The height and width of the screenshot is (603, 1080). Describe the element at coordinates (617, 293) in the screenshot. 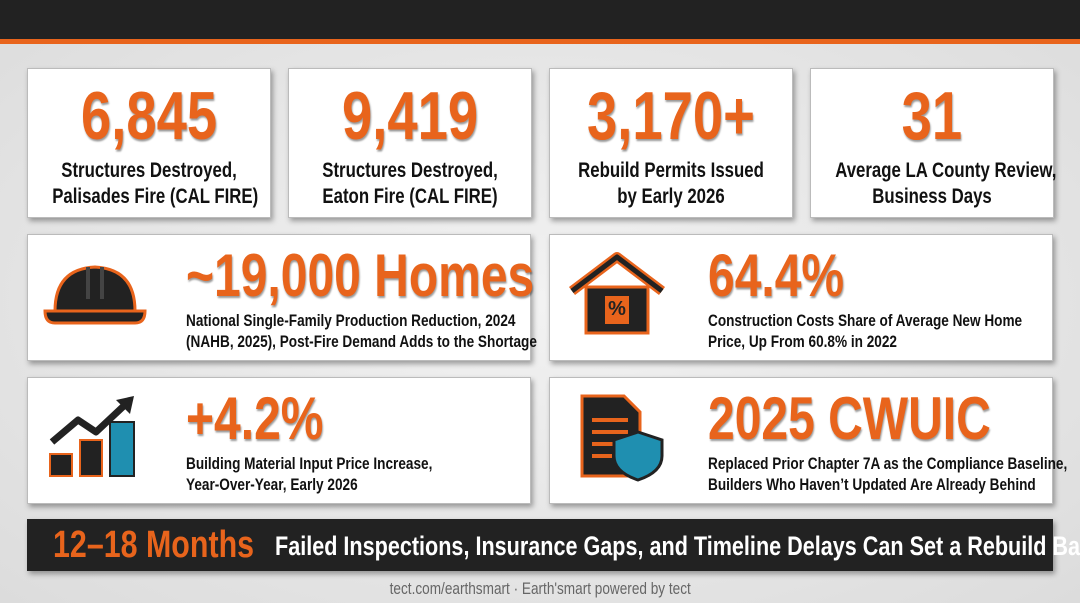

I see `house-icon: %` at that location.